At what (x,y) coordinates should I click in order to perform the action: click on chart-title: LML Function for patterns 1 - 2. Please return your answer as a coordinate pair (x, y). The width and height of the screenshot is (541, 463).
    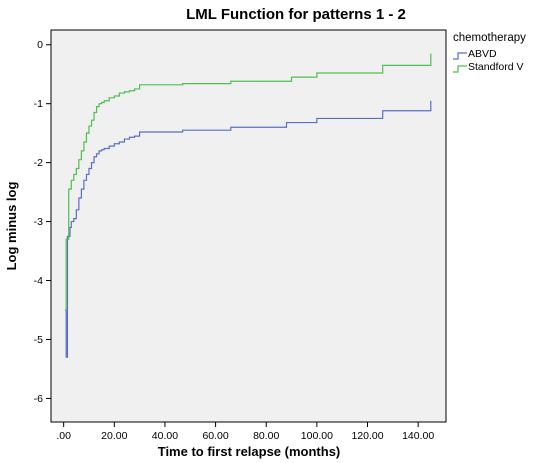
    Looking at the image, I should click on (296, 14).